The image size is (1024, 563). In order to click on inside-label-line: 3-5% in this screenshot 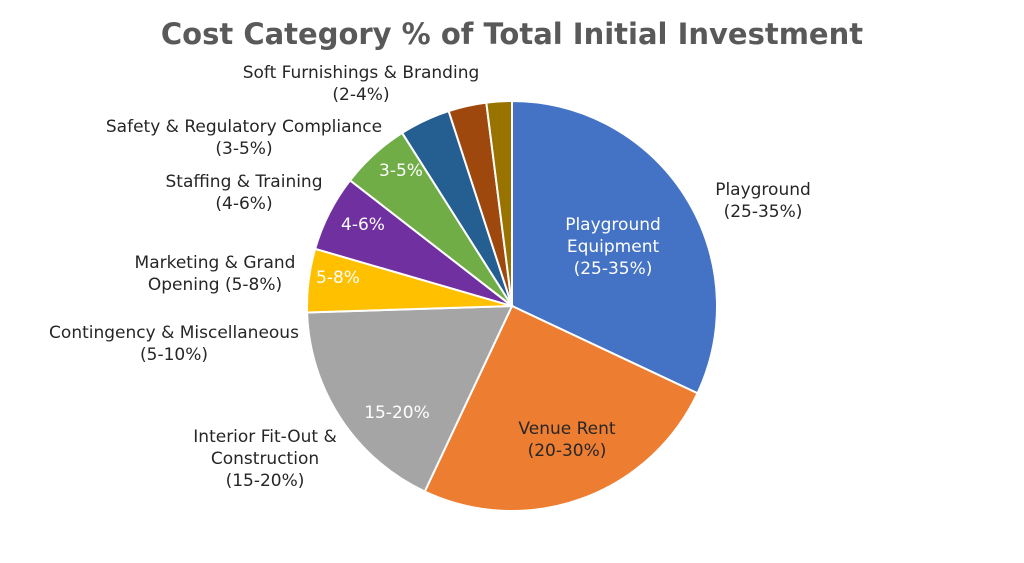, I will do `click(401, 171)`.